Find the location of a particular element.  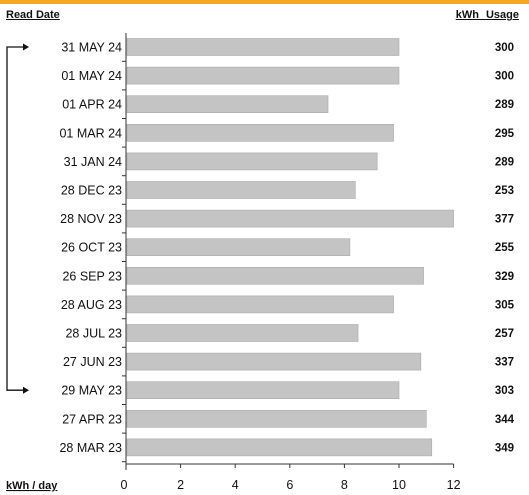

x-tick-label: 0 is located at coordinates (124, 485).